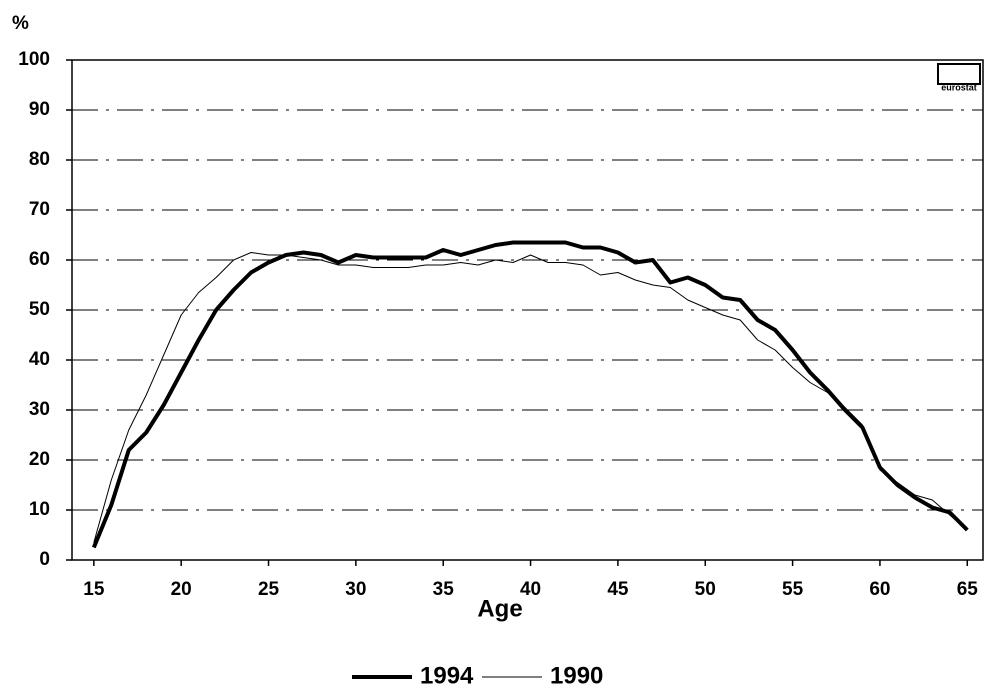  Describe the element at coordinates (181, 589) in the screenshot. I see `x-tick-label: 20` at that location.